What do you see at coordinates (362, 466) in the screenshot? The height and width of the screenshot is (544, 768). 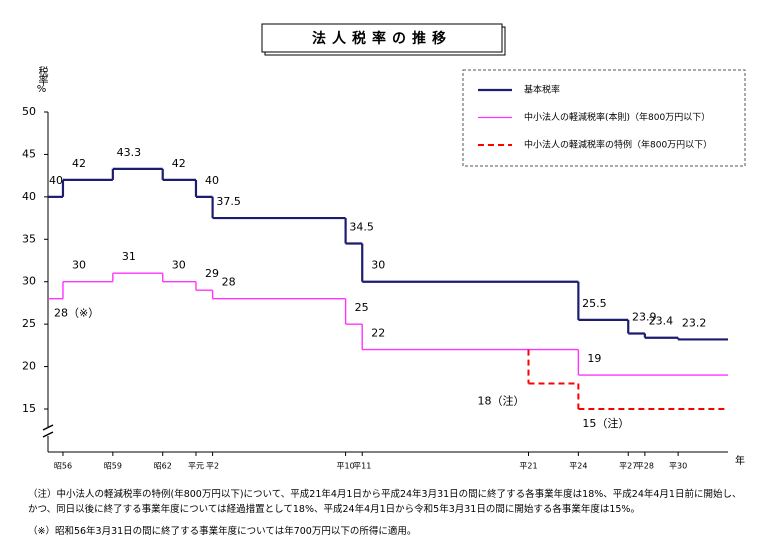 I see `x-tick-label: 平11` at bounding box center [362, 466].